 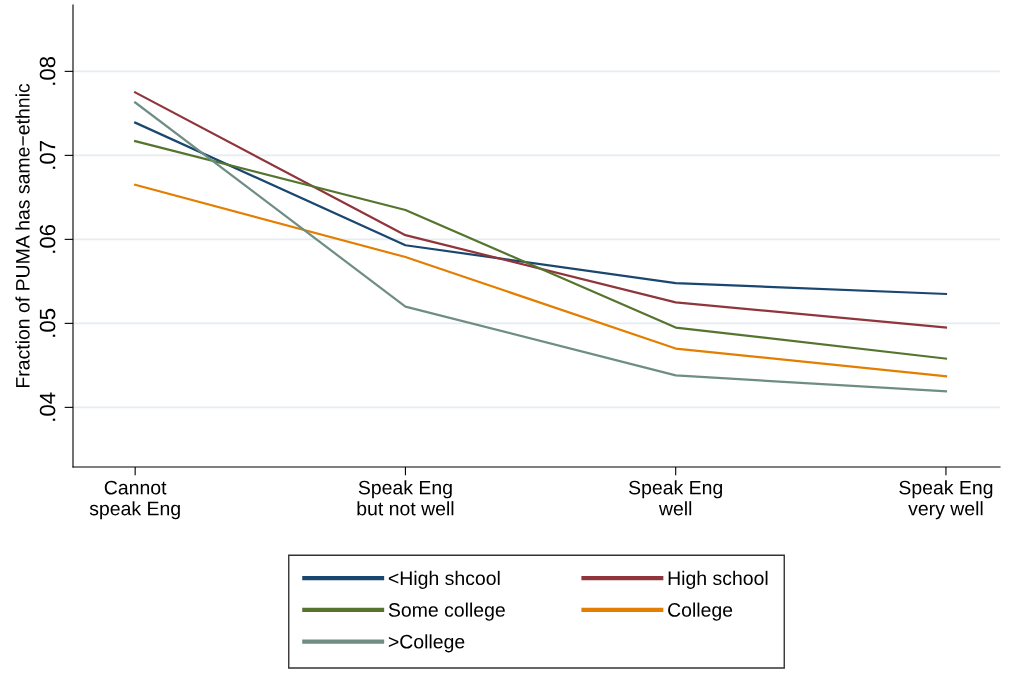 What do you see at coordinates (426, 643) in the screenshot?
I see `legend-label: >College` at bounding box center [426, 643].